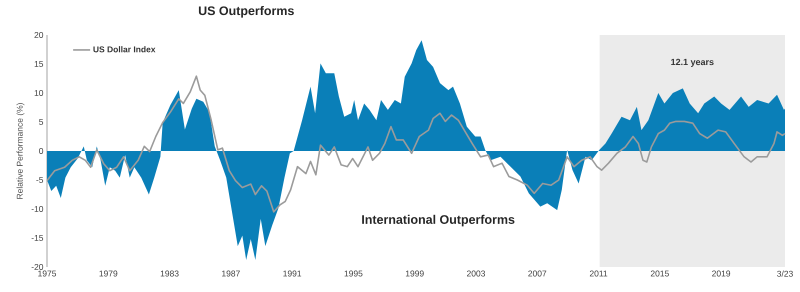 This screenshot has height=292, width=800. Describe the element at coordinates (231, 273) in the screenshot. I see `x-tick-label: 1987` at that location.